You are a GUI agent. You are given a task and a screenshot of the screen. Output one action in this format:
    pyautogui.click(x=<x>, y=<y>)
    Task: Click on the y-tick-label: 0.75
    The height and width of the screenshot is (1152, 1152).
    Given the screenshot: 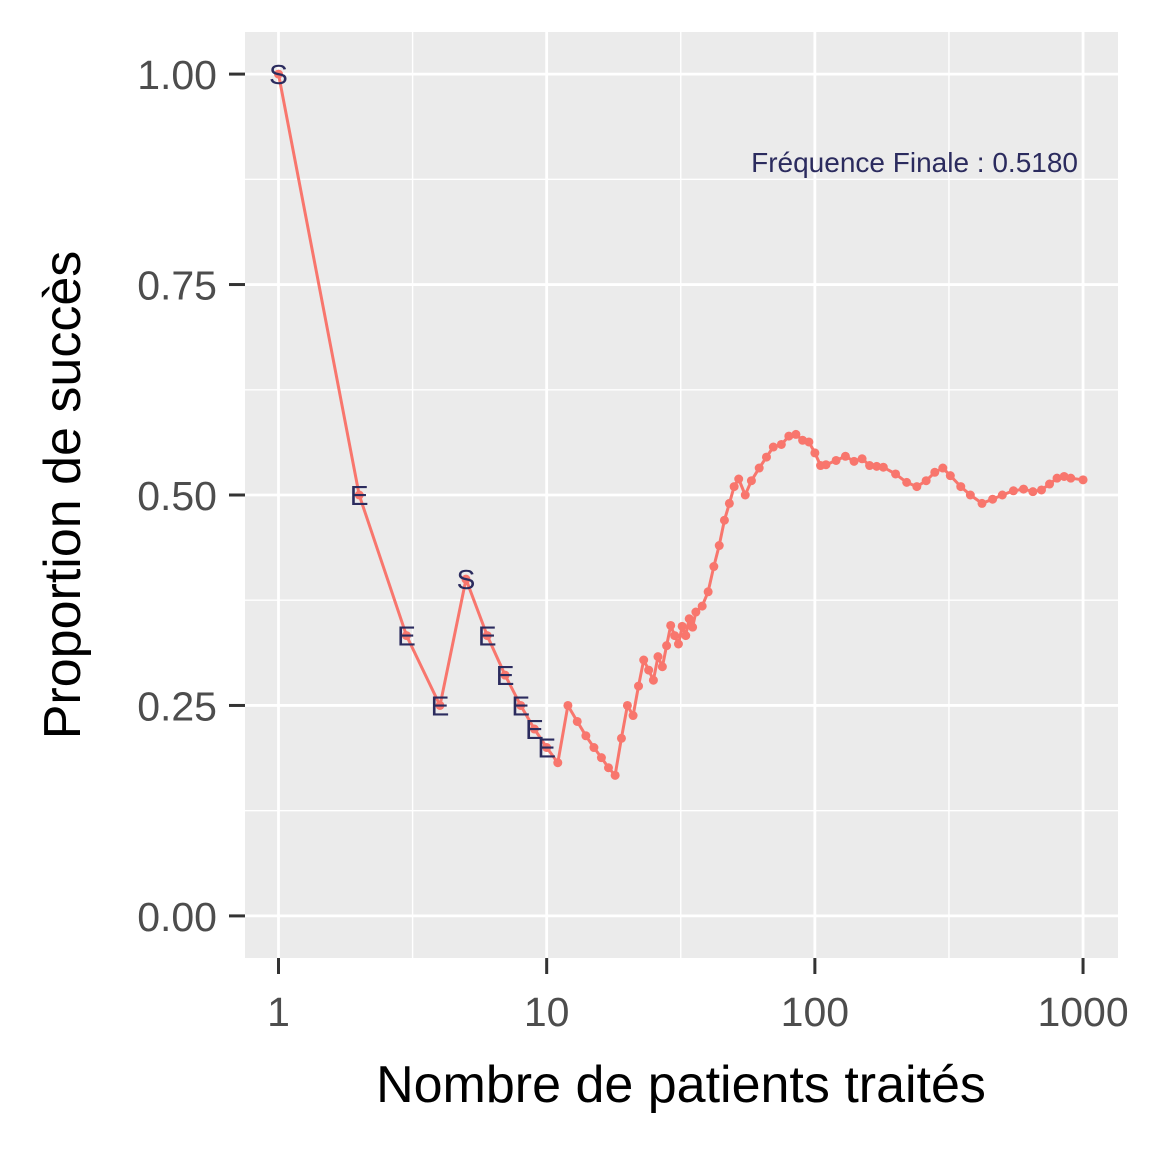 What is the action you would take?
    pyautogui.click(x=177, y=286)
    